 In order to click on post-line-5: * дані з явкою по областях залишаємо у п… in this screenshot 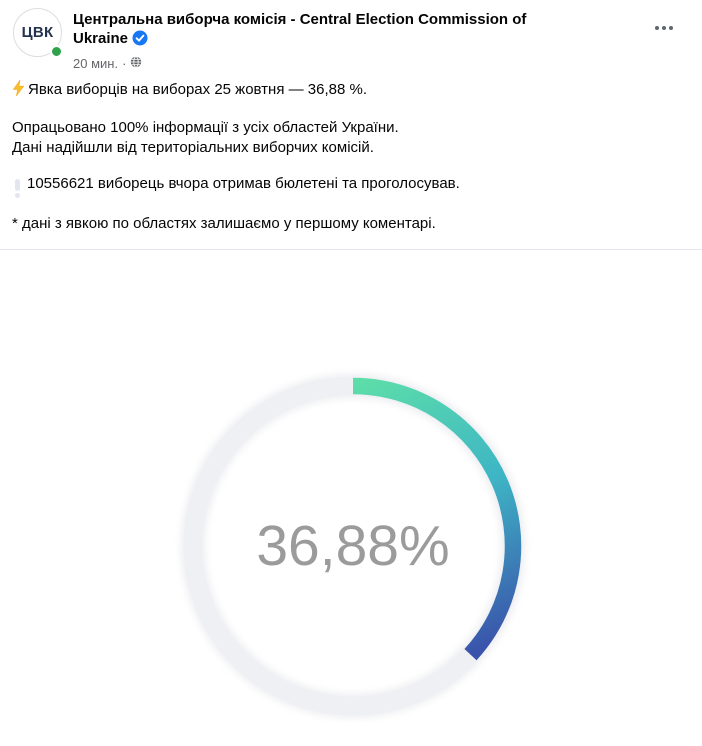, I will do `click(224, 223)`.